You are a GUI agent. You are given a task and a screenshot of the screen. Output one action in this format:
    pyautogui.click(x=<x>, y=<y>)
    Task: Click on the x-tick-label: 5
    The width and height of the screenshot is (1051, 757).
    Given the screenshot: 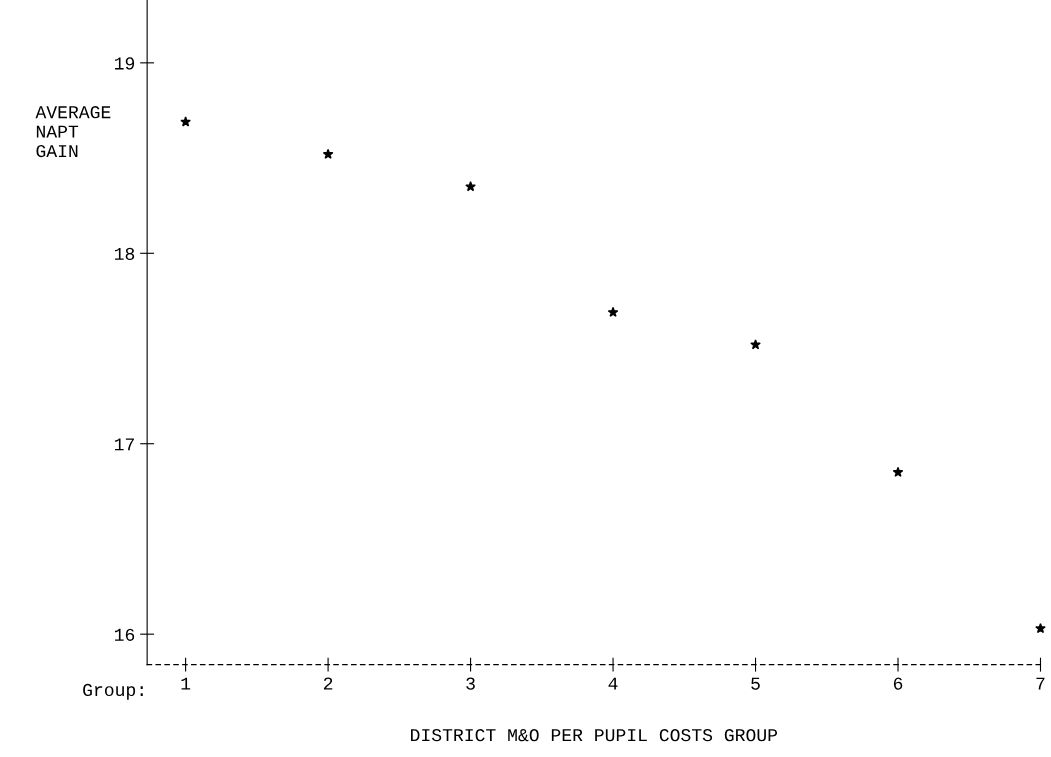 What is the action you would take?
    pyautogui.click(x=755, y=683)
    